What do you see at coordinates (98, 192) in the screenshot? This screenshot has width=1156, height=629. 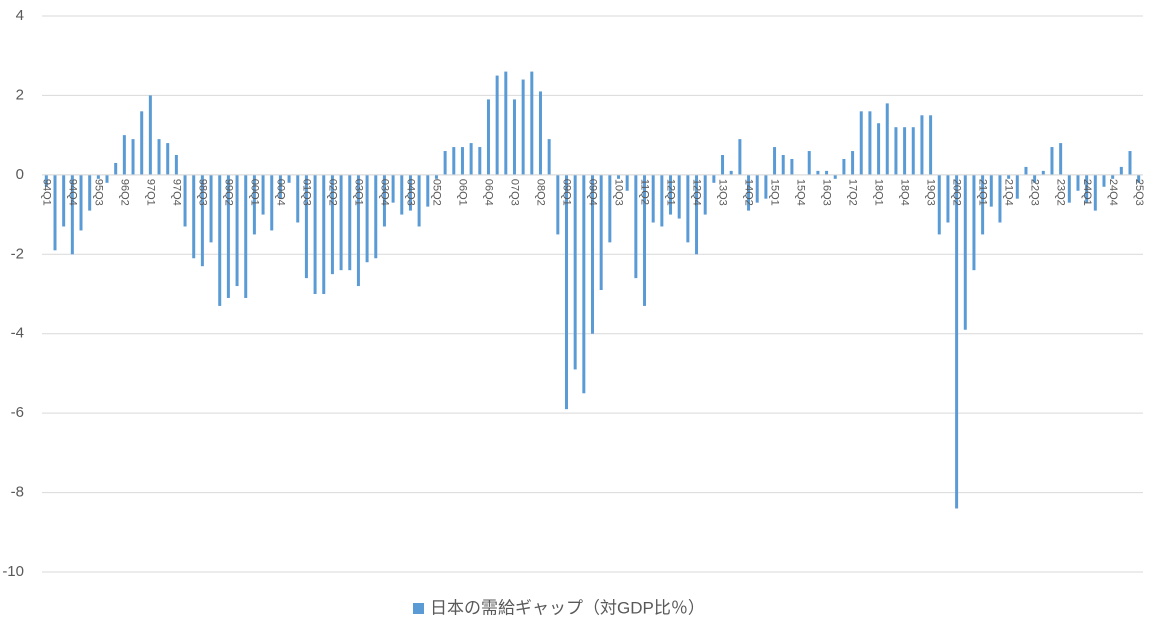 I see `x-tick-label: 95Q3` at bounding box center [98, 192].